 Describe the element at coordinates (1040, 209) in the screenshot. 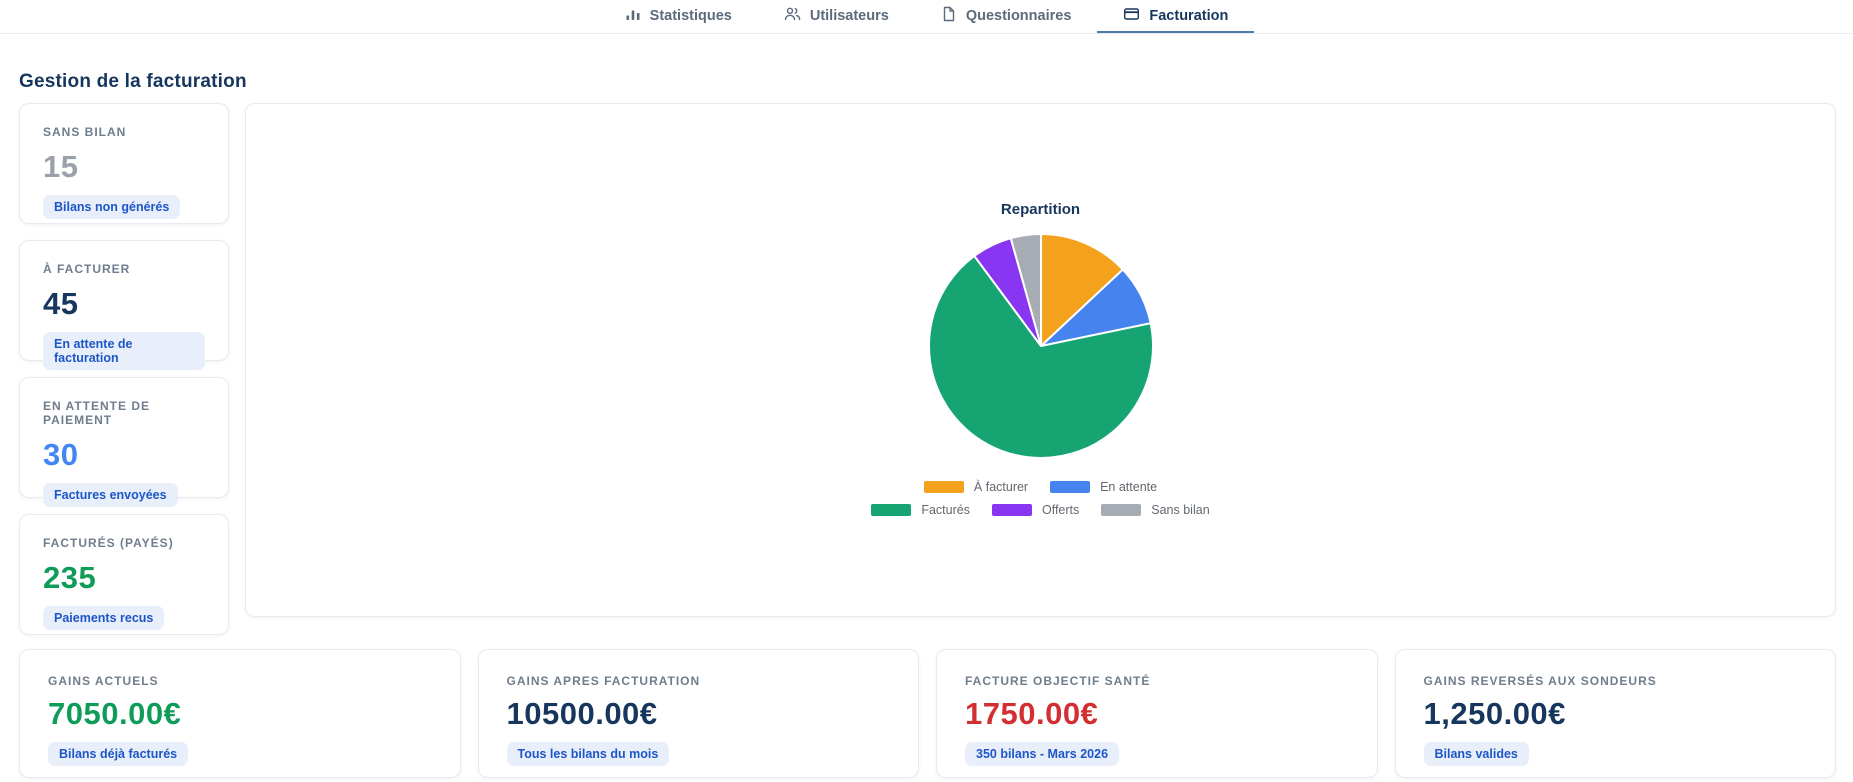

I see `chart-title: Repartition` at that location.